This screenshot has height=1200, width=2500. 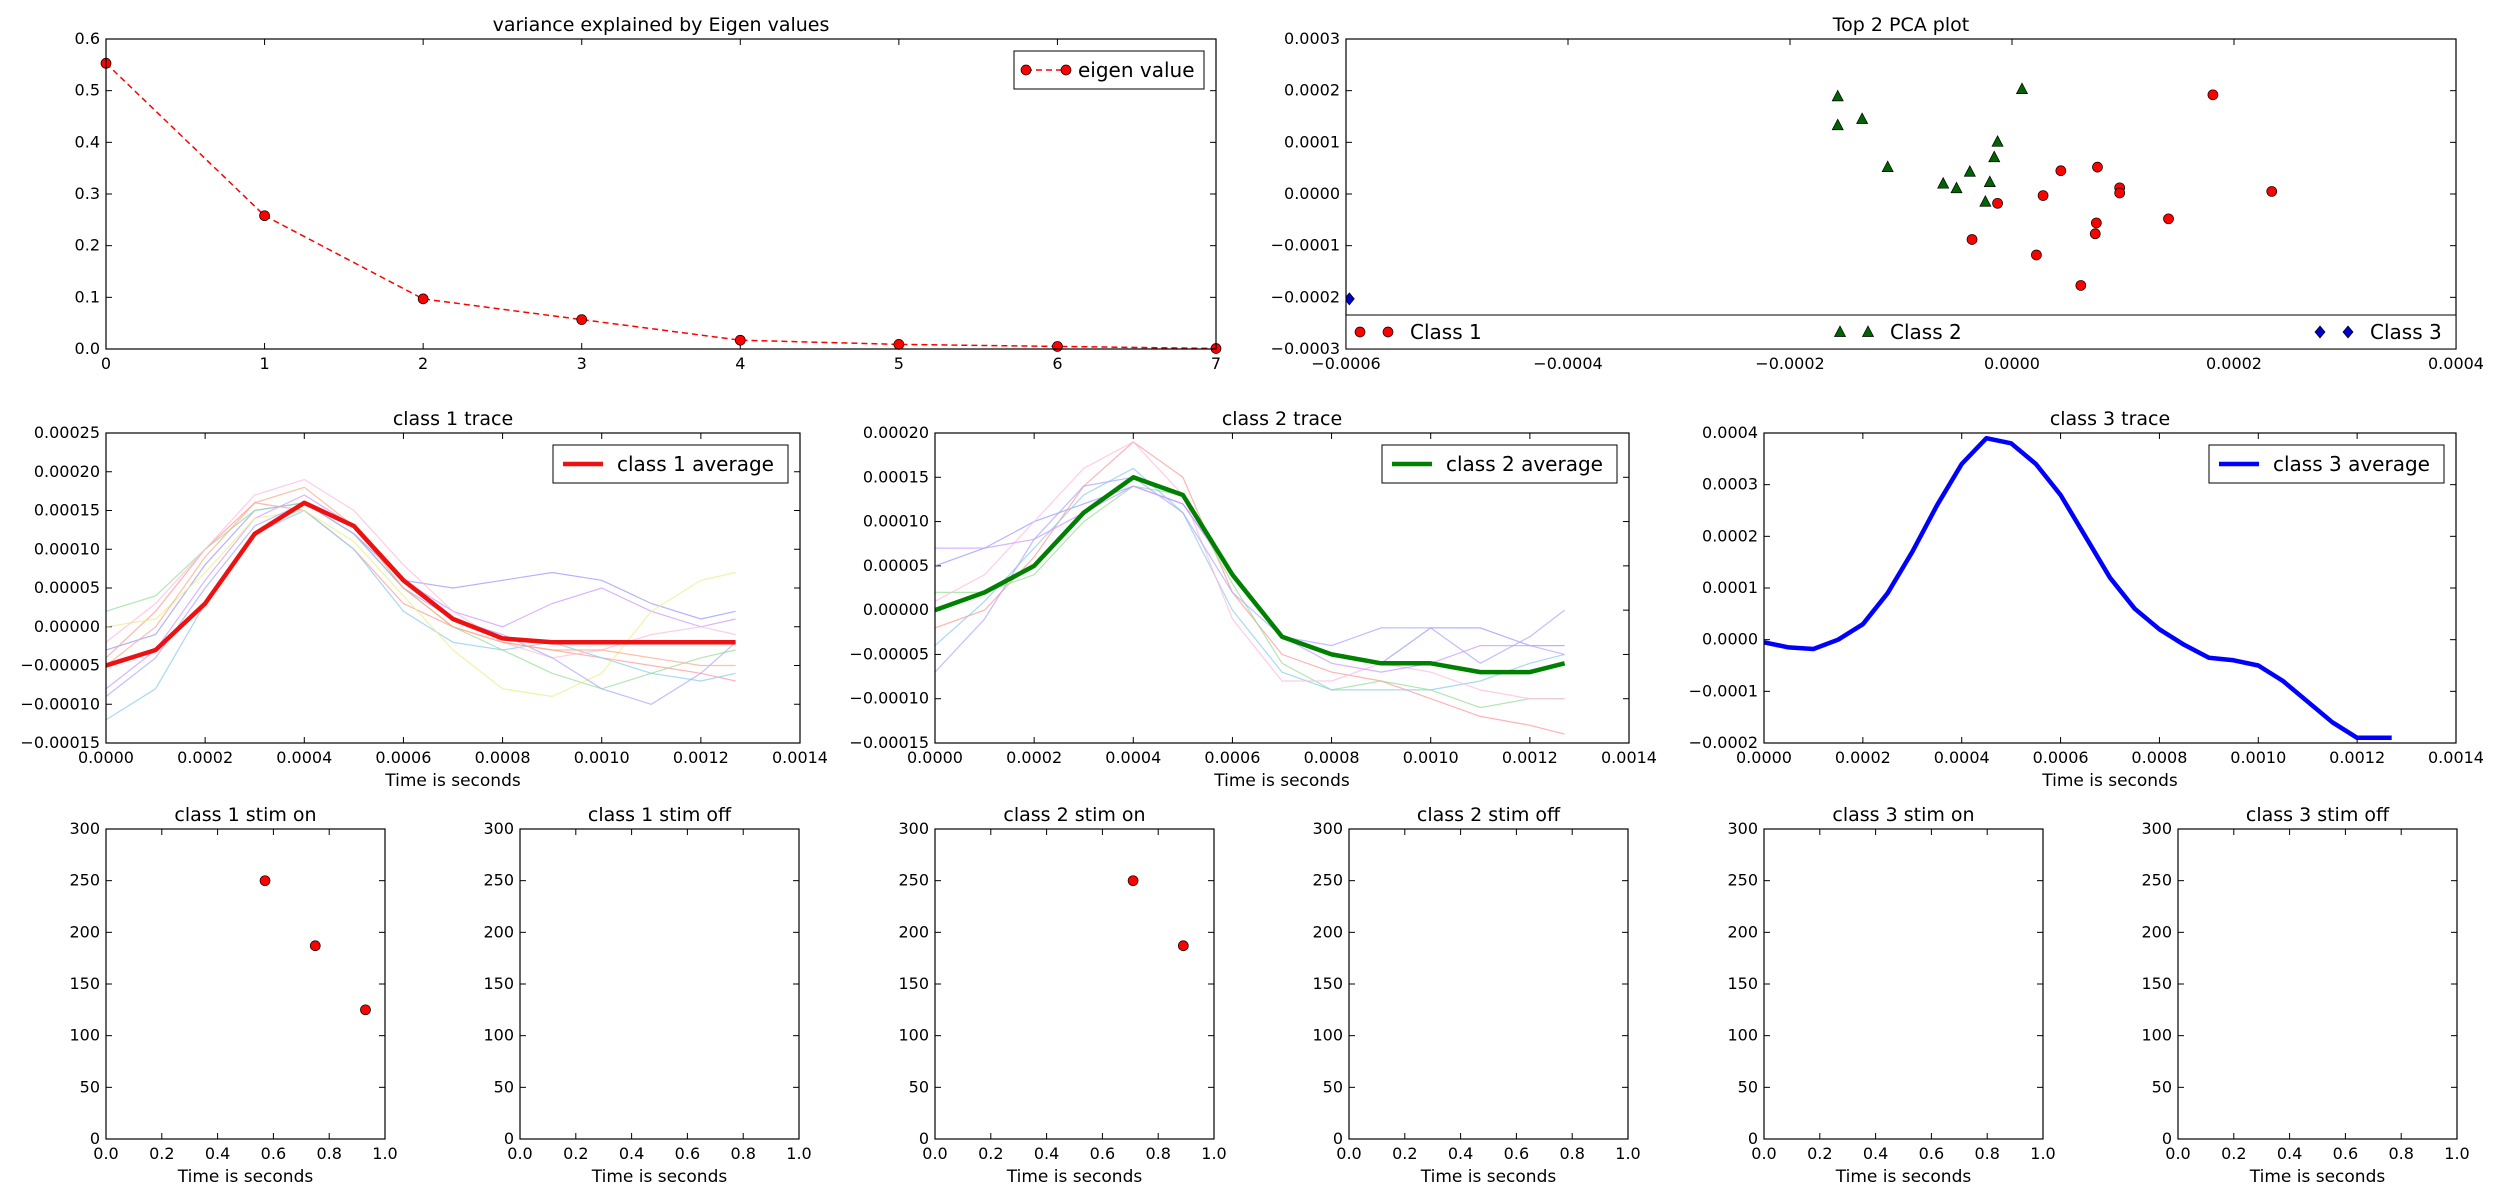 What do you see at coordinates (602, 757) in the screenshot?
I see `x-tick-label: 0.0010` at bounding box center [602, 757].